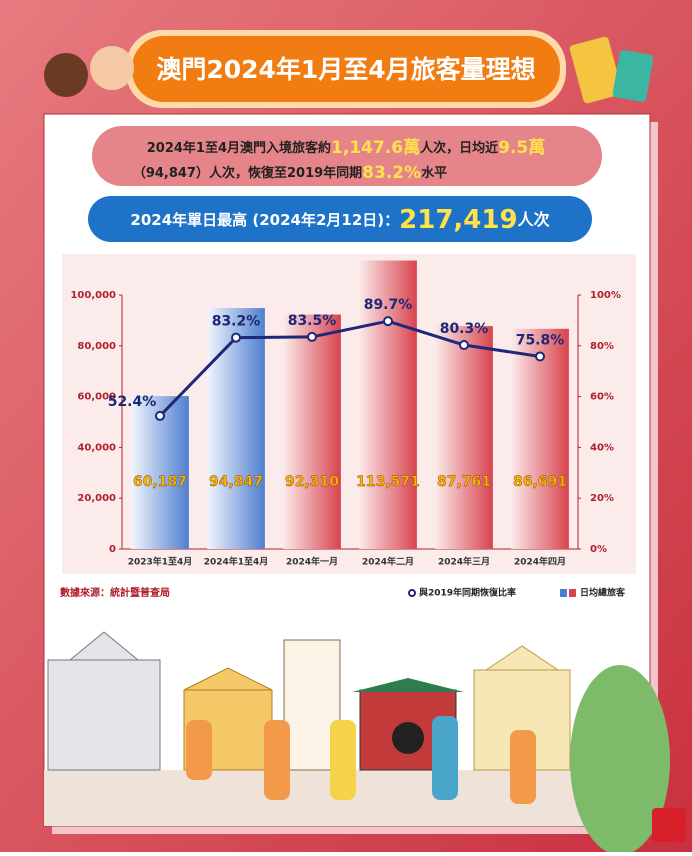  Describe the element at coordinates (264, 220) in the screenshot. I see `highlight-label: 2024年單日最高 (2024年2月12日)：` at that location.